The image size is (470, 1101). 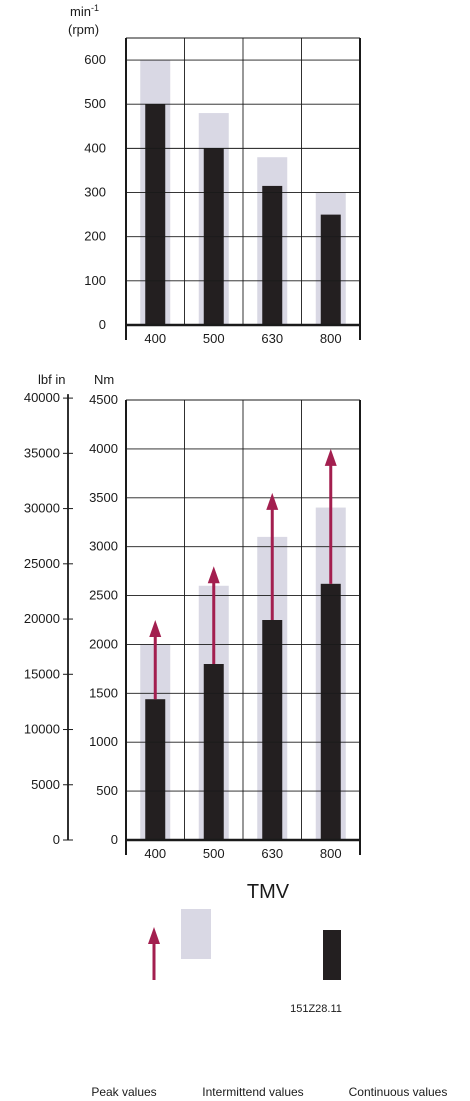 I want to click on legend-peak-symbol, so click(x=154, y=953).